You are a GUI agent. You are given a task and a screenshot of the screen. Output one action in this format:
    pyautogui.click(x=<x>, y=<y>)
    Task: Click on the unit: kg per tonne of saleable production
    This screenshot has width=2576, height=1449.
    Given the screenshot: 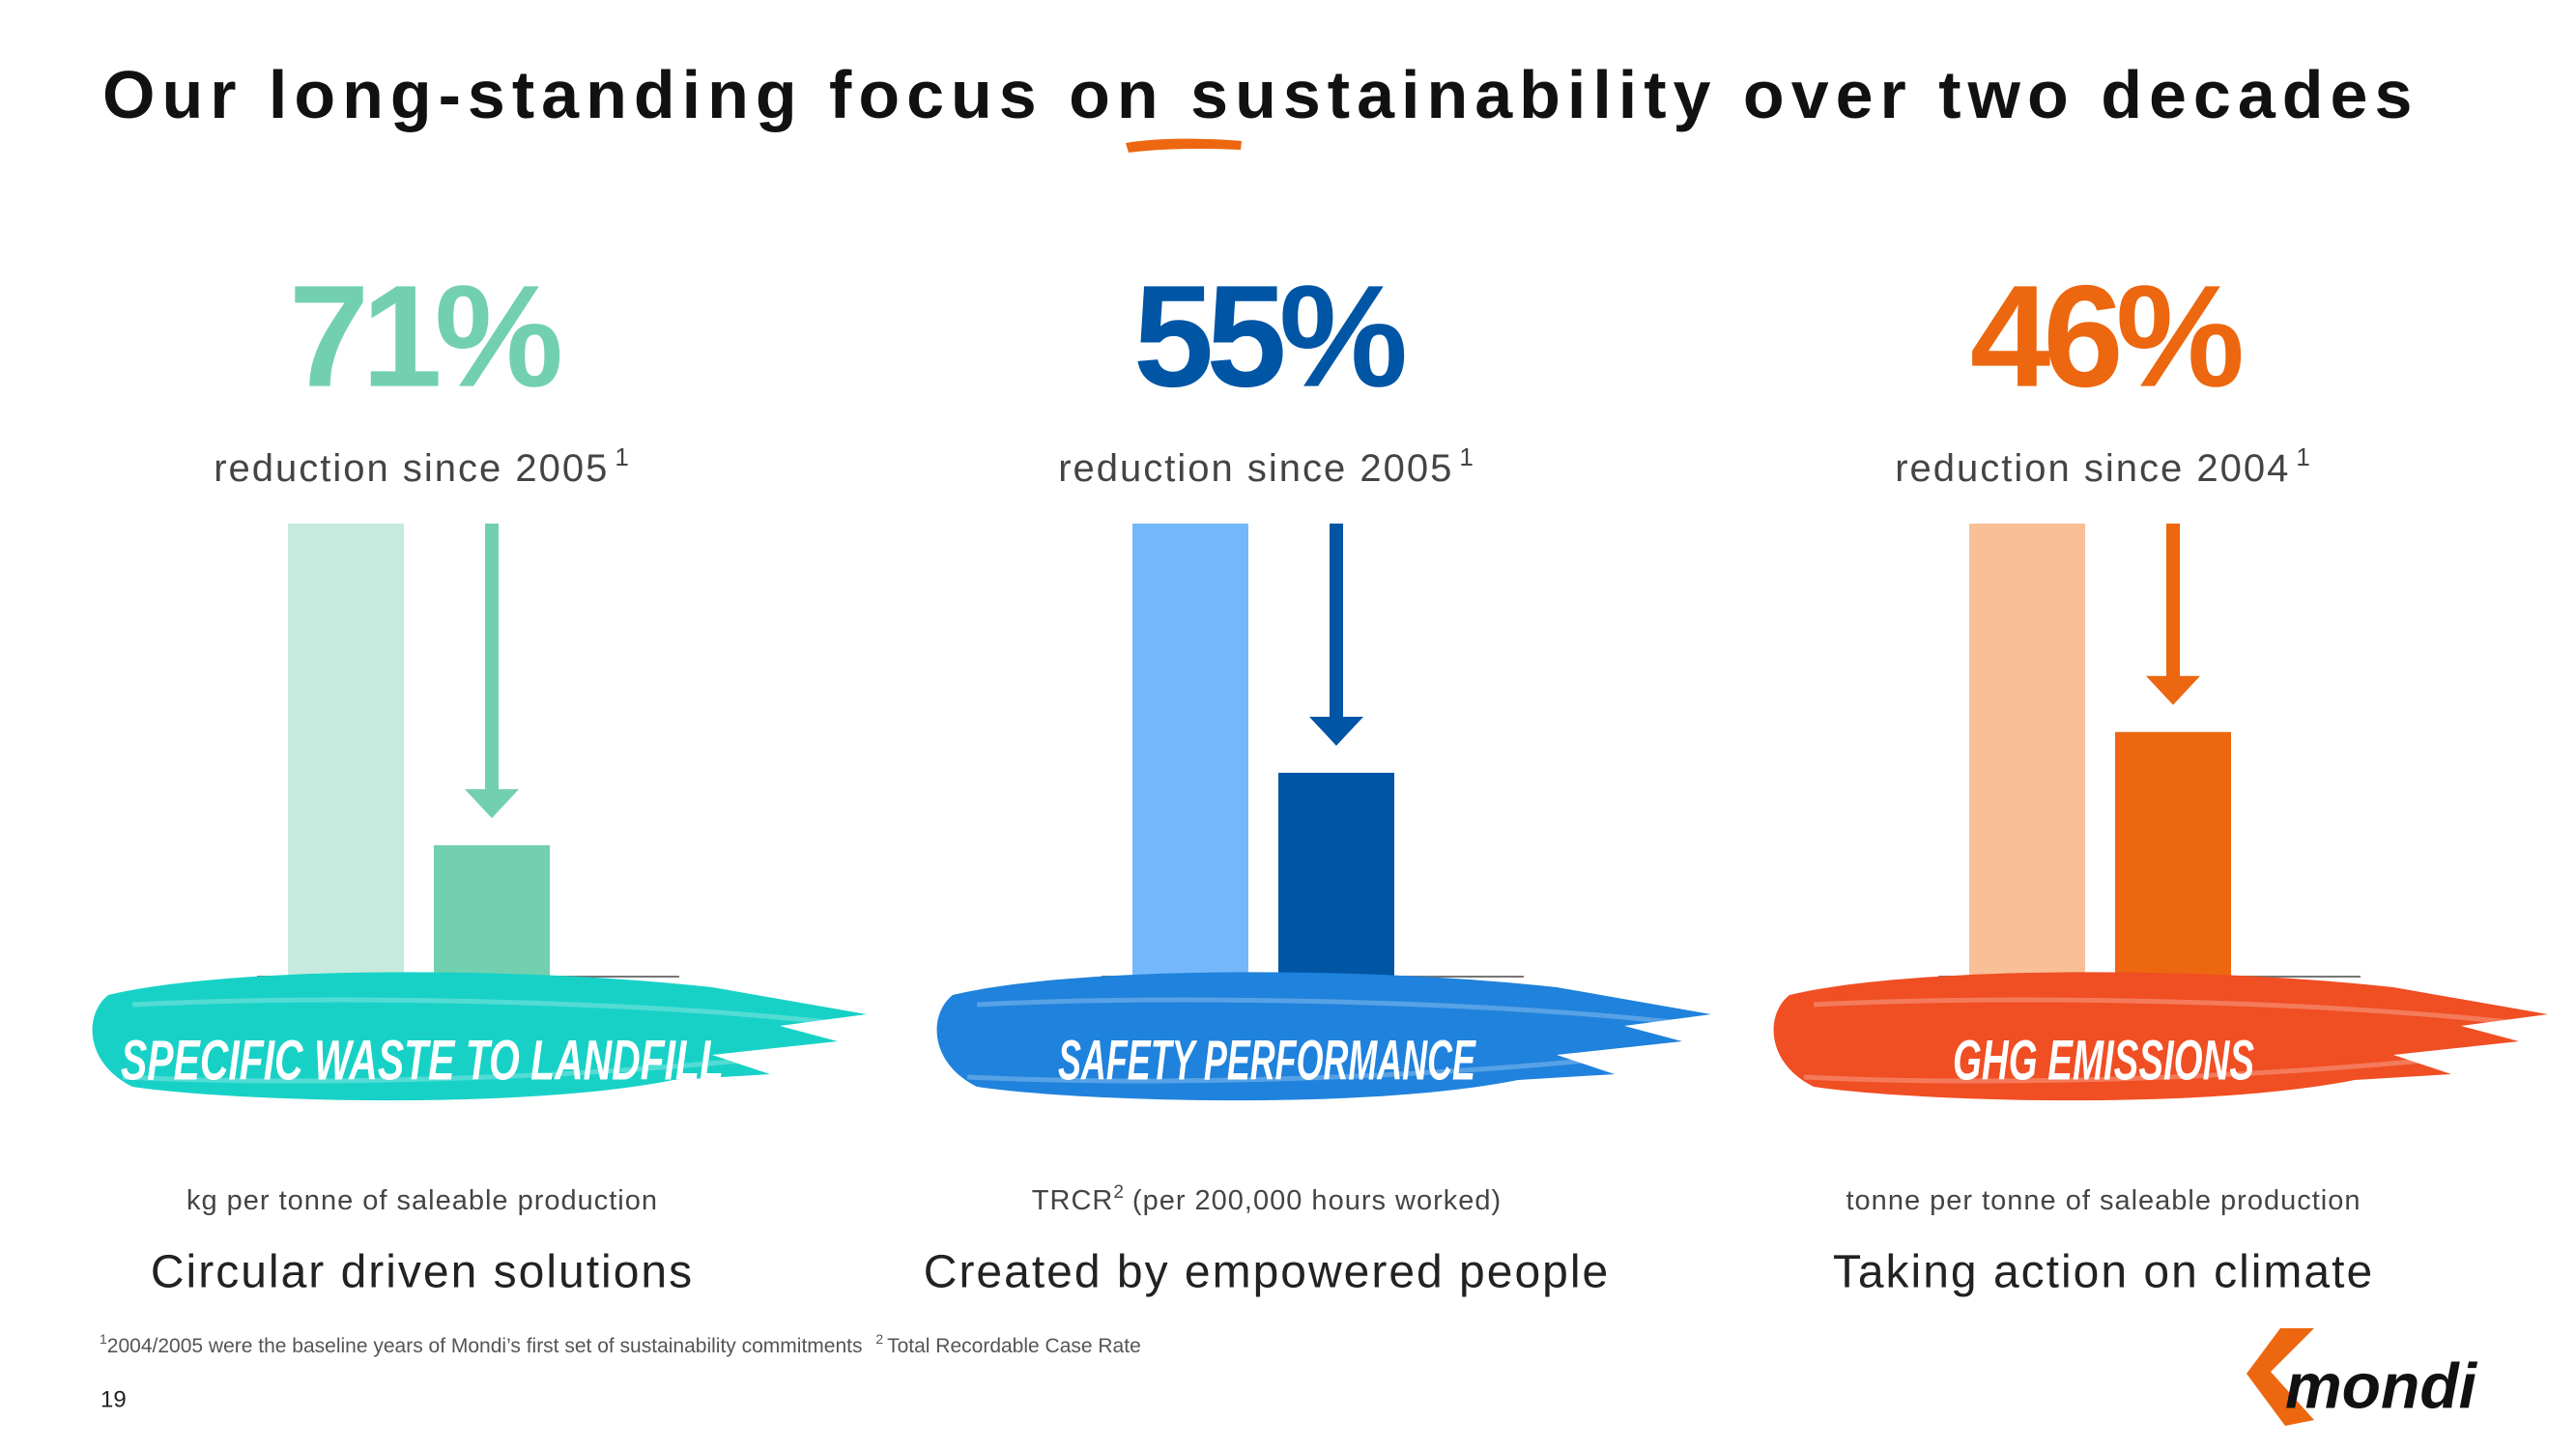 What is the action you would take?
    pyautogui.click(x=422, y=1200)
    